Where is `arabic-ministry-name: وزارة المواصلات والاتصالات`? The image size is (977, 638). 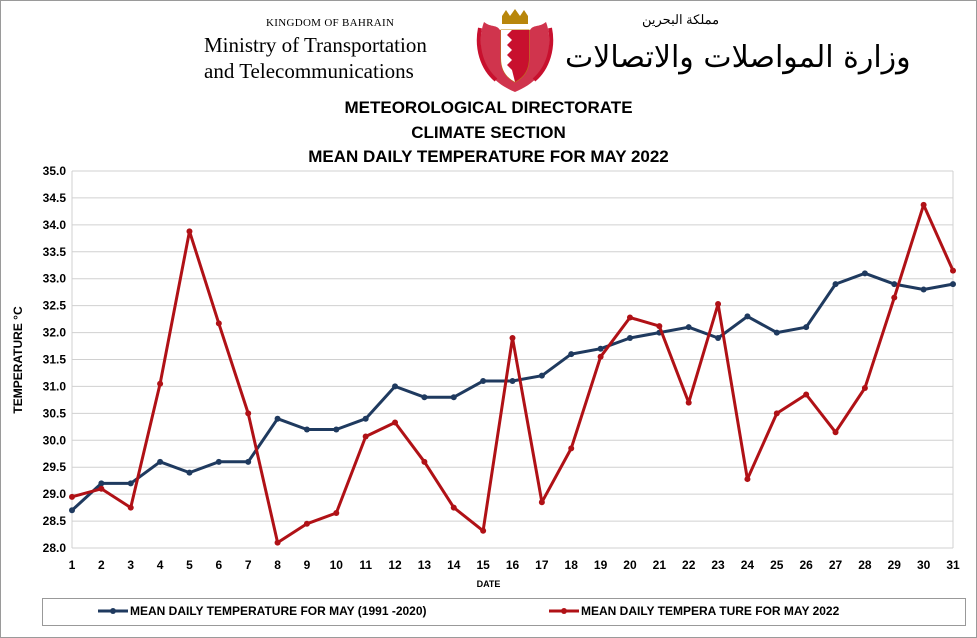
arabic-ministry-name: وزارة المواصلات والاتصالات is located at coordinates (738, 57).